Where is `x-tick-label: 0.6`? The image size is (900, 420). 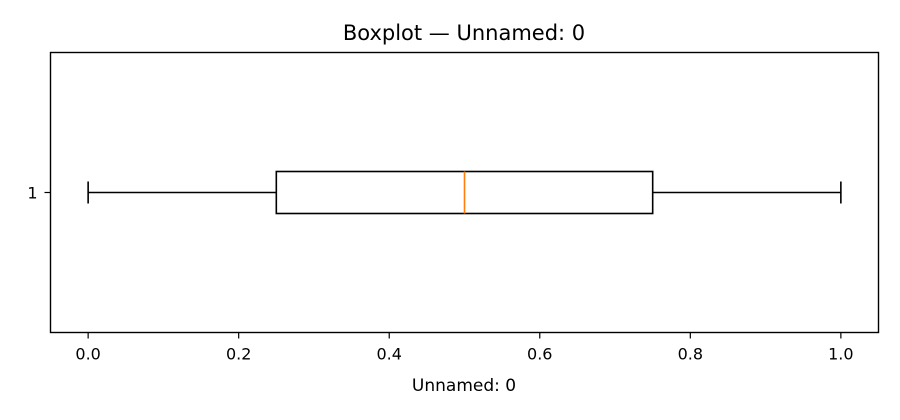
x-tick-label: 0.6 is located at coordinates (539, 354).